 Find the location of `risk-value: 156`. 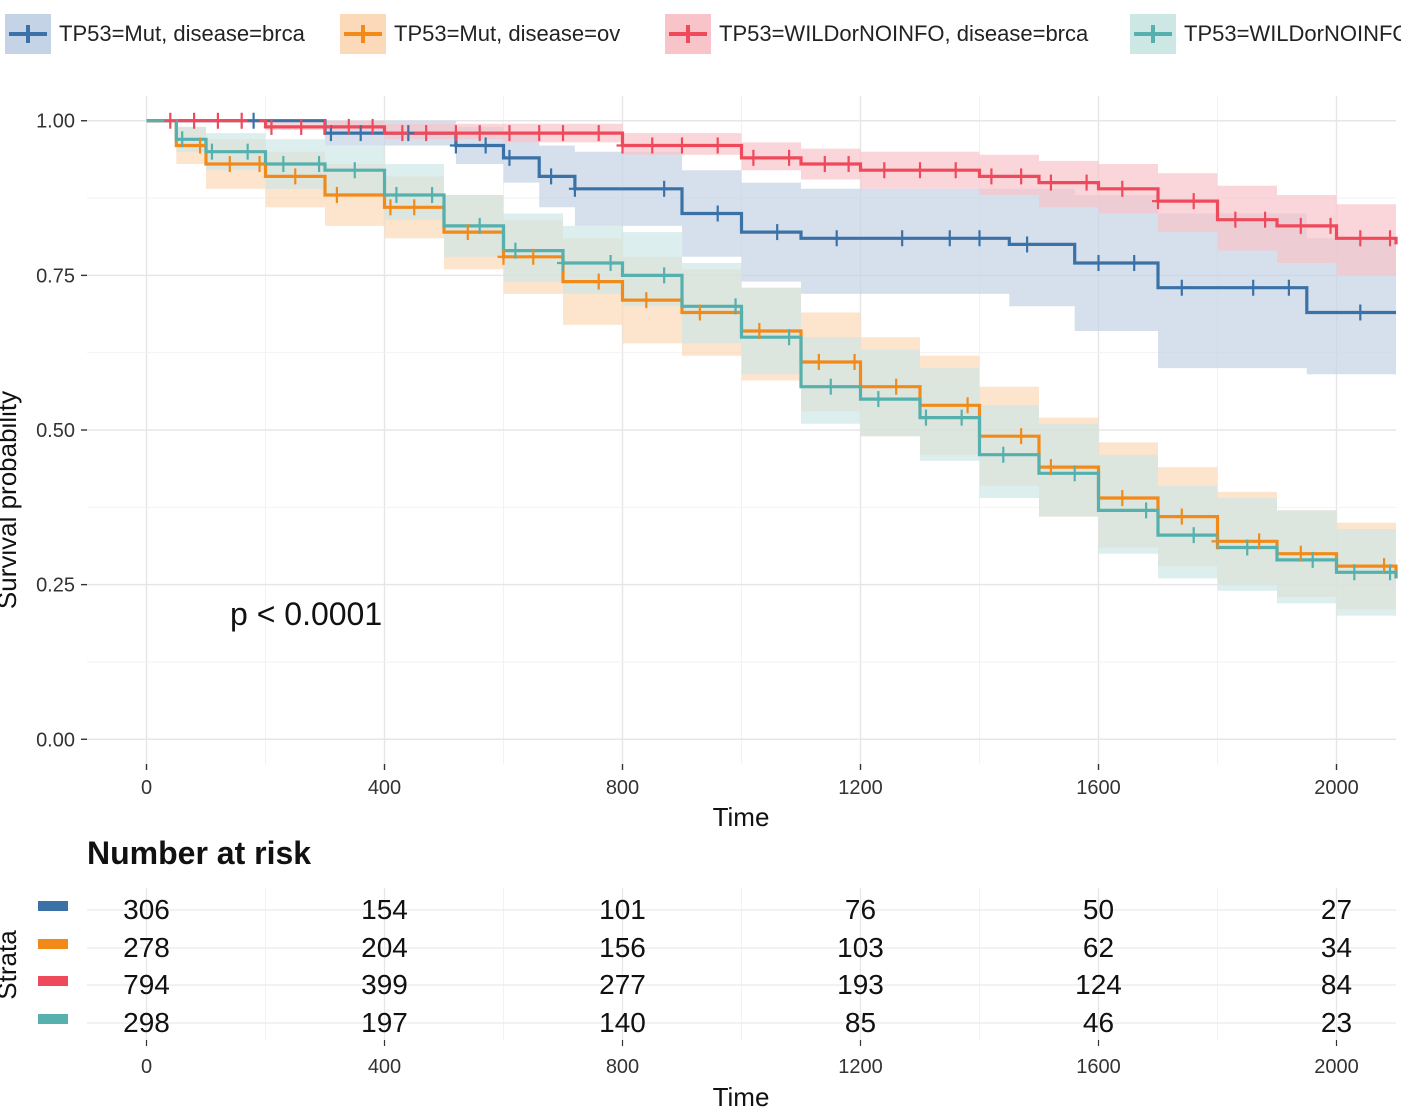

risk-value: 156 is located at coordinates (622, 947).